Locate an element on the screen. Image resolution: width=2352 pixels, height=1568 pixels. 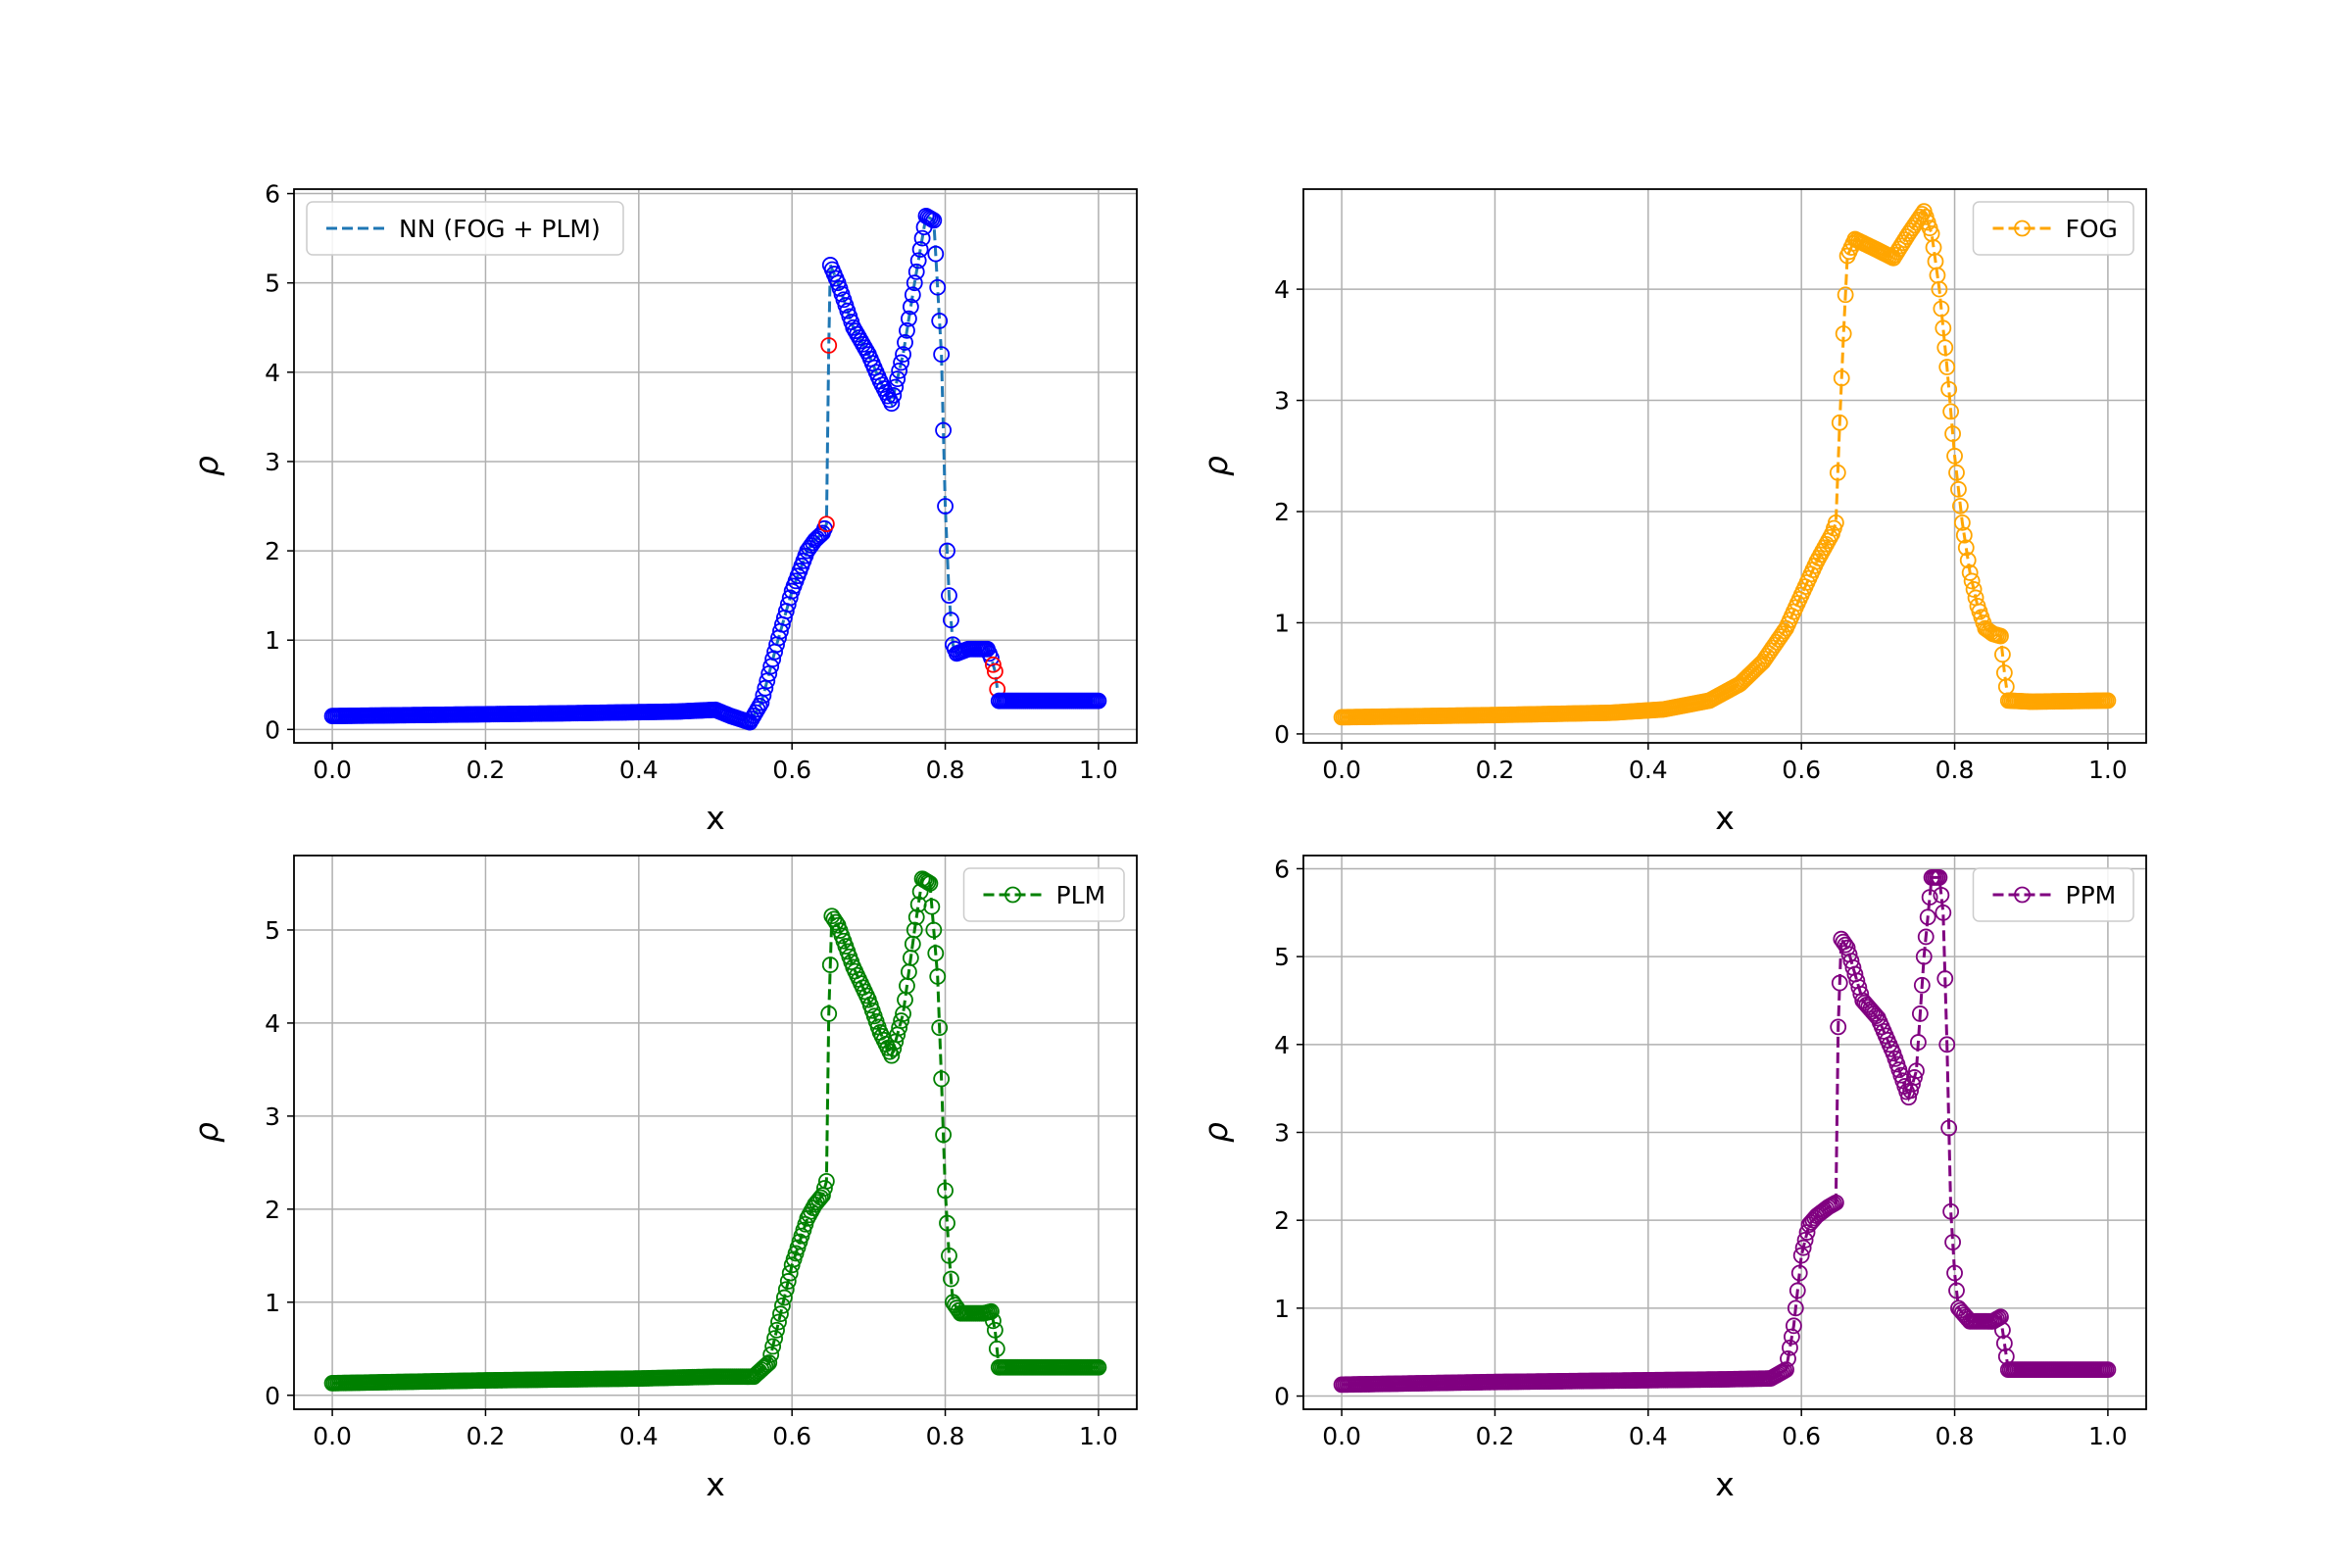
legend: PLM is located at coordinates (1043, 894).